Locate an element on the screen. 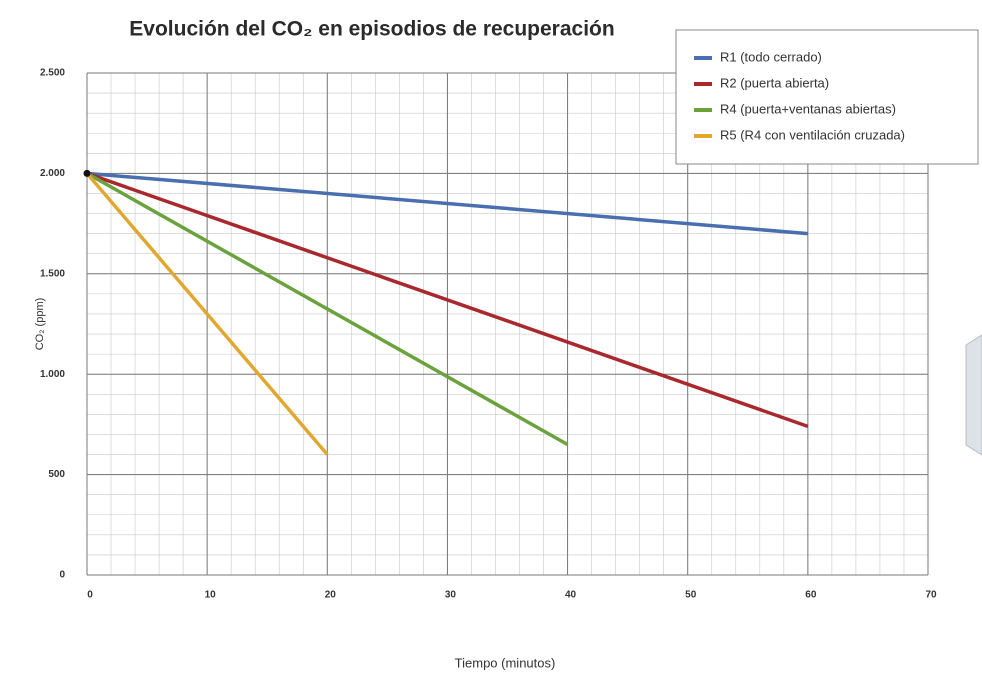 This screenshot has height=680, width=982. x-axis-label: Tiempo (minutos) is located at coordinates (505, 662).